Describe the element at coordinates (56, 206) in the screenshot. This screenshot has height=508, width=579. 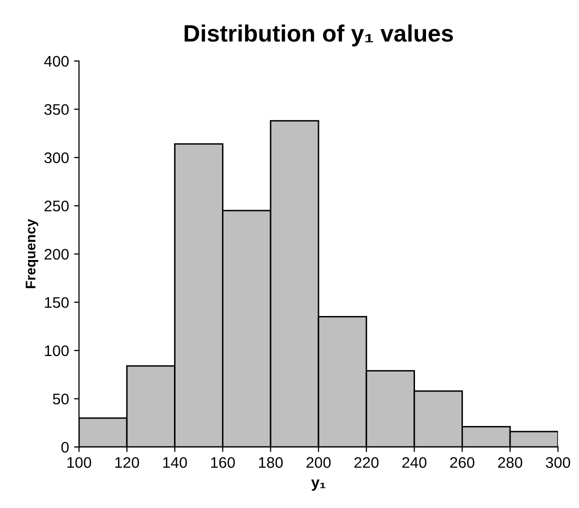
I see `y-tick-label: 250` at that location.